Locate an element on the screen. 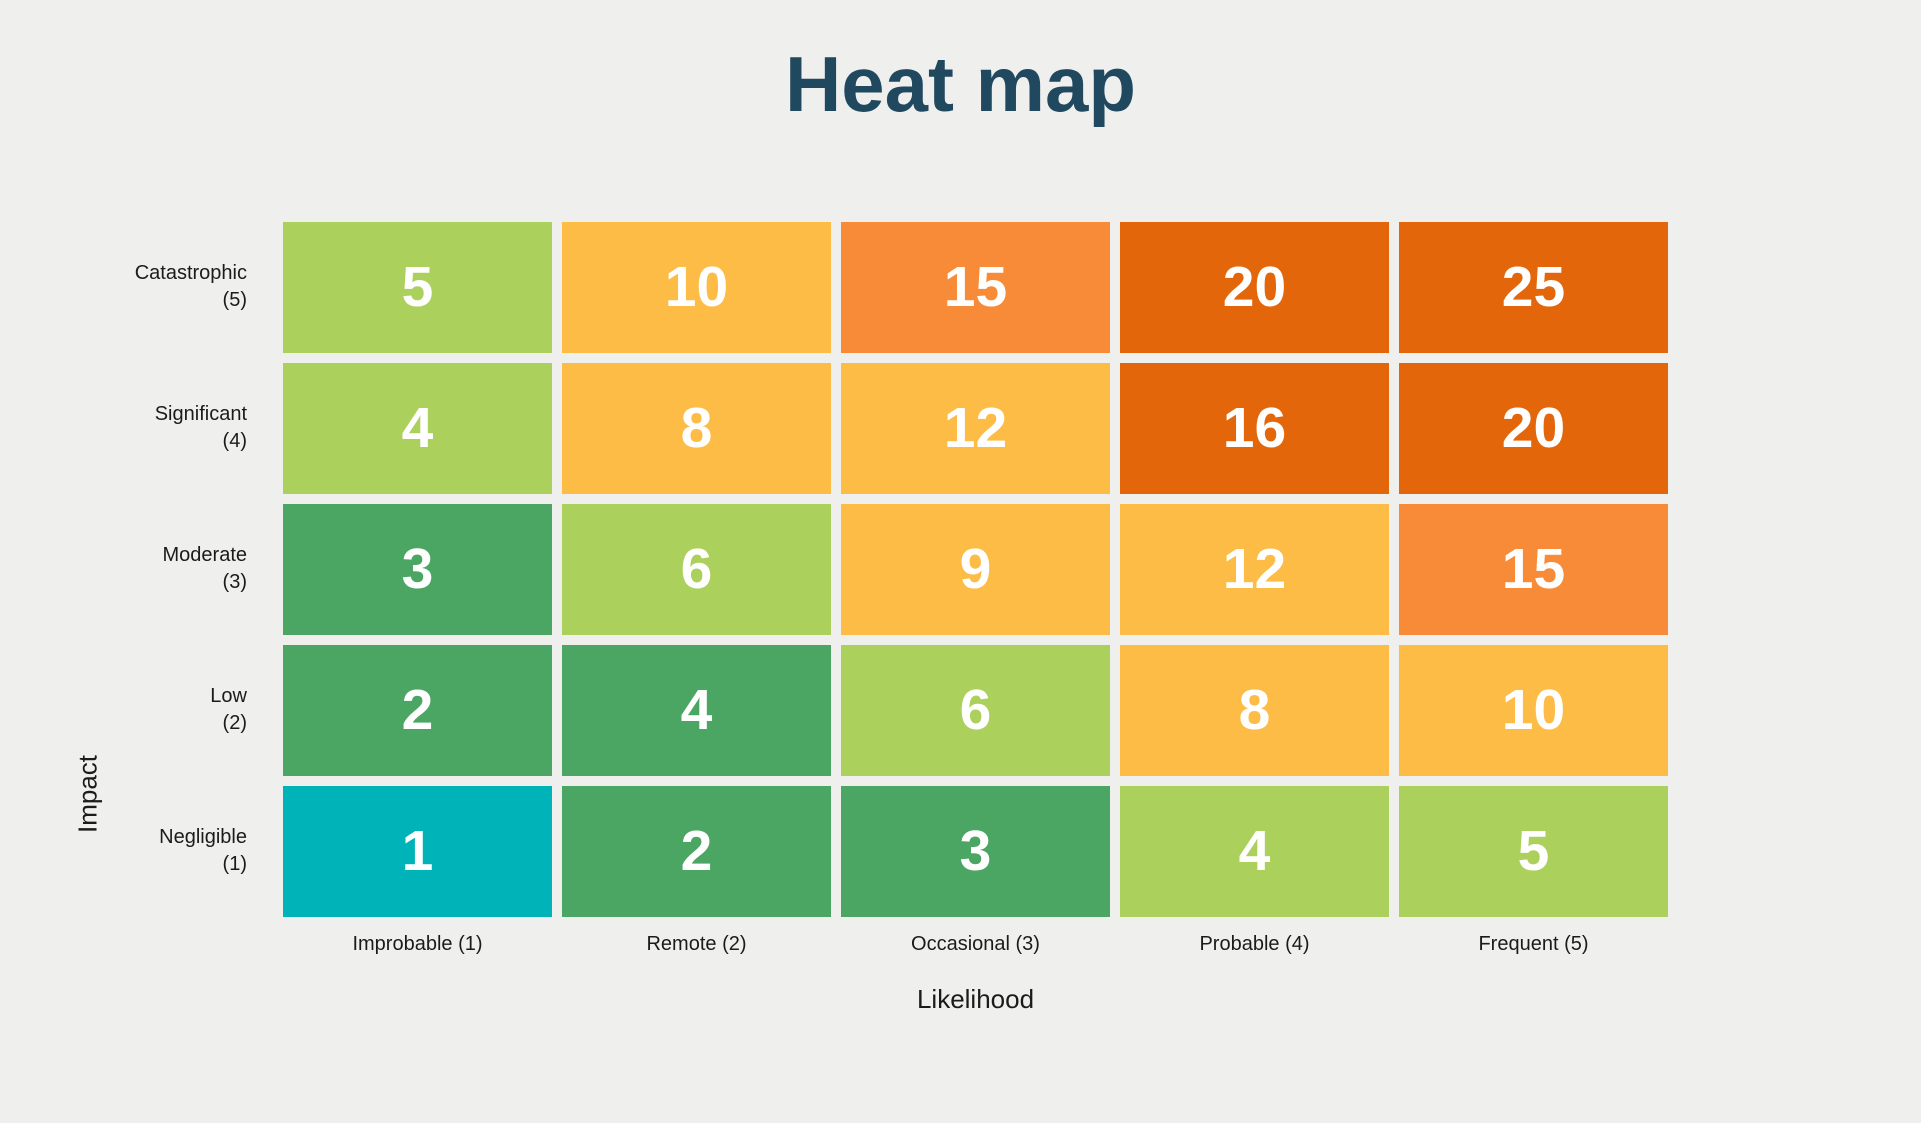  heatmap-cell-r4-c4: 8 is located at coordinates (1254, 710).